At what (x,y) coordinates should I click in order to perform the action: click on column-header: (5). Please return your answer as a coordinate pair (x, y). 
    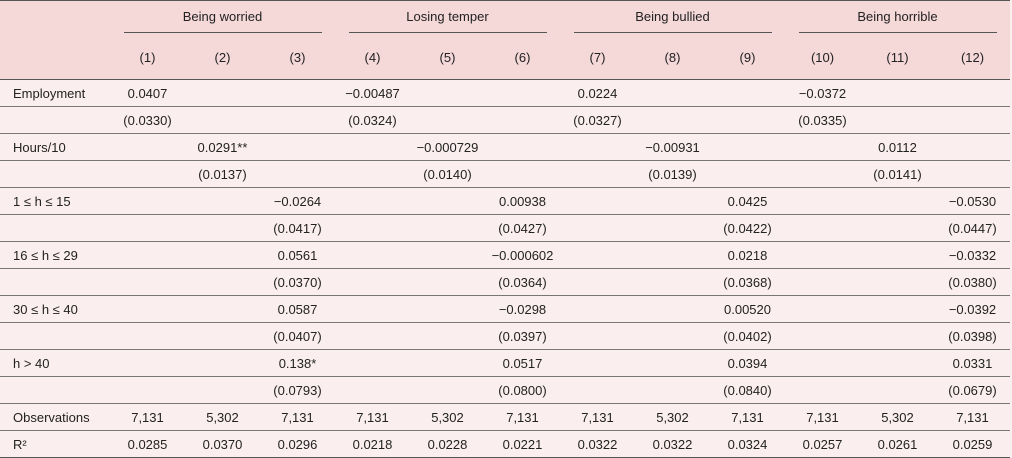
    Looking at the image, I should click on (447, 57).